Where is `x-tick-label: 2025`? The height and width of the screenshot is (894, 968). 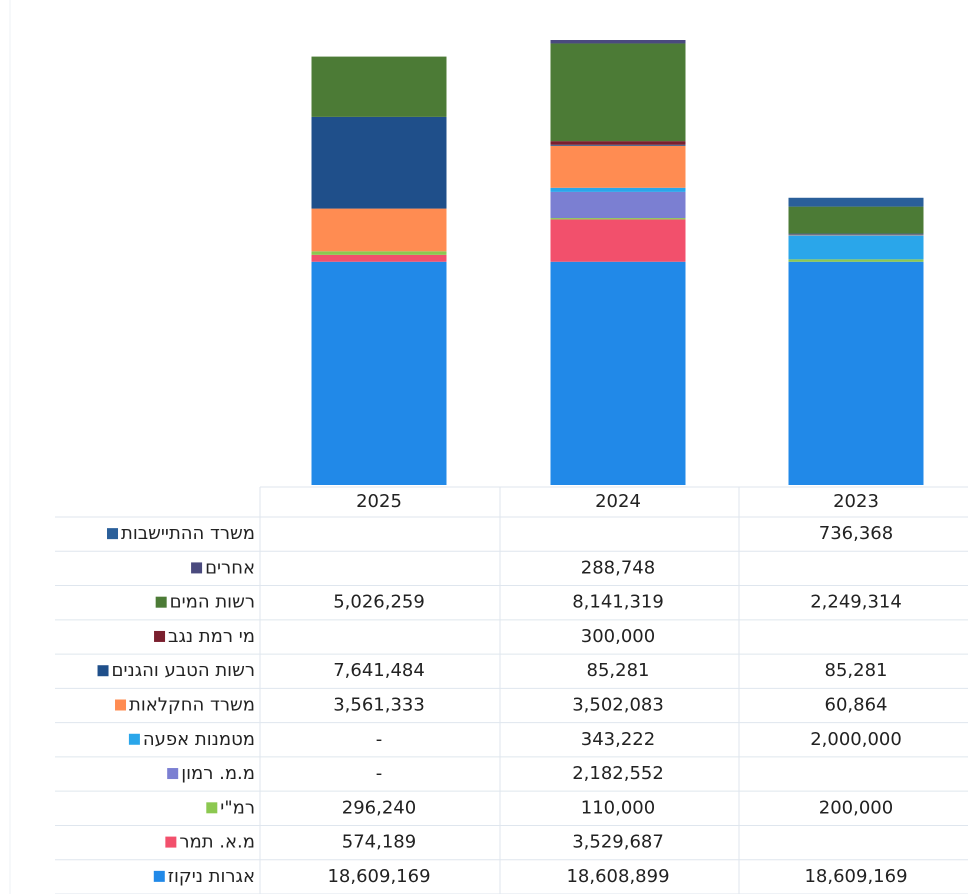
x-tick-label: 2025 is located at coordinates (379, 501).